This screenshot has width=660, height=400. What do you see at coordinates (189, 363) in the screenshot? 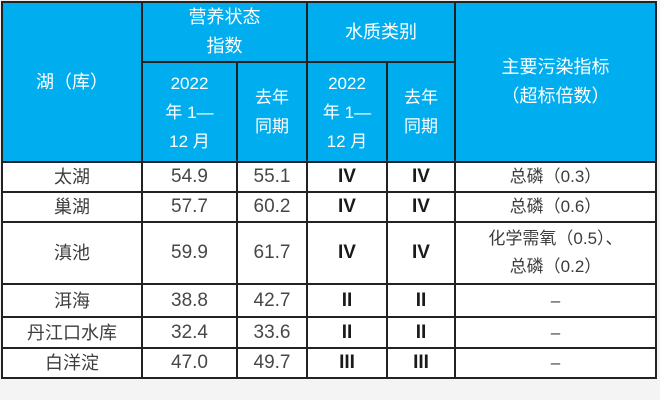
I see `nutrition-2022-cell: 47.0` at bounding box center [189, 363].